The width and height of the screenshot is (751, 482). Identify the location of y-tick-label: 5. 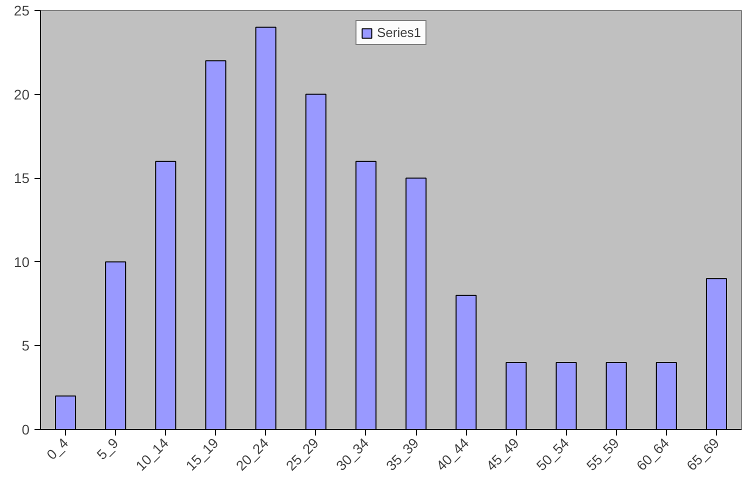
(26, 346).